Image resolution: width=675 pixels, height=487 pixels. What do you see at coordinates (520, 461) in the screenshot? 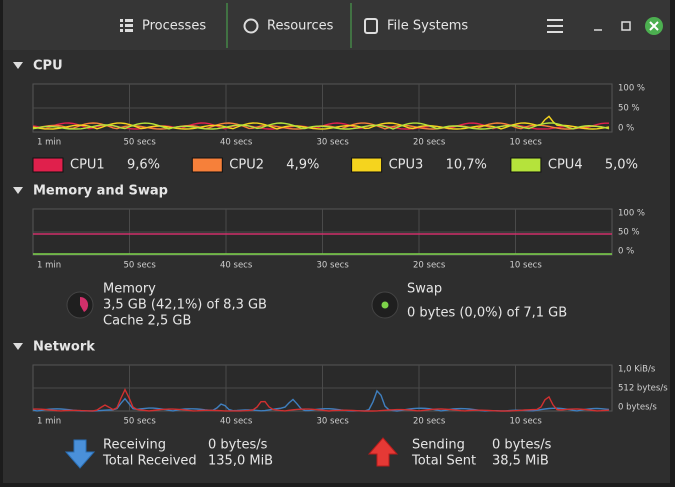
I see `total-sent: 38,5 MiB` at bounding box center [520, 461].